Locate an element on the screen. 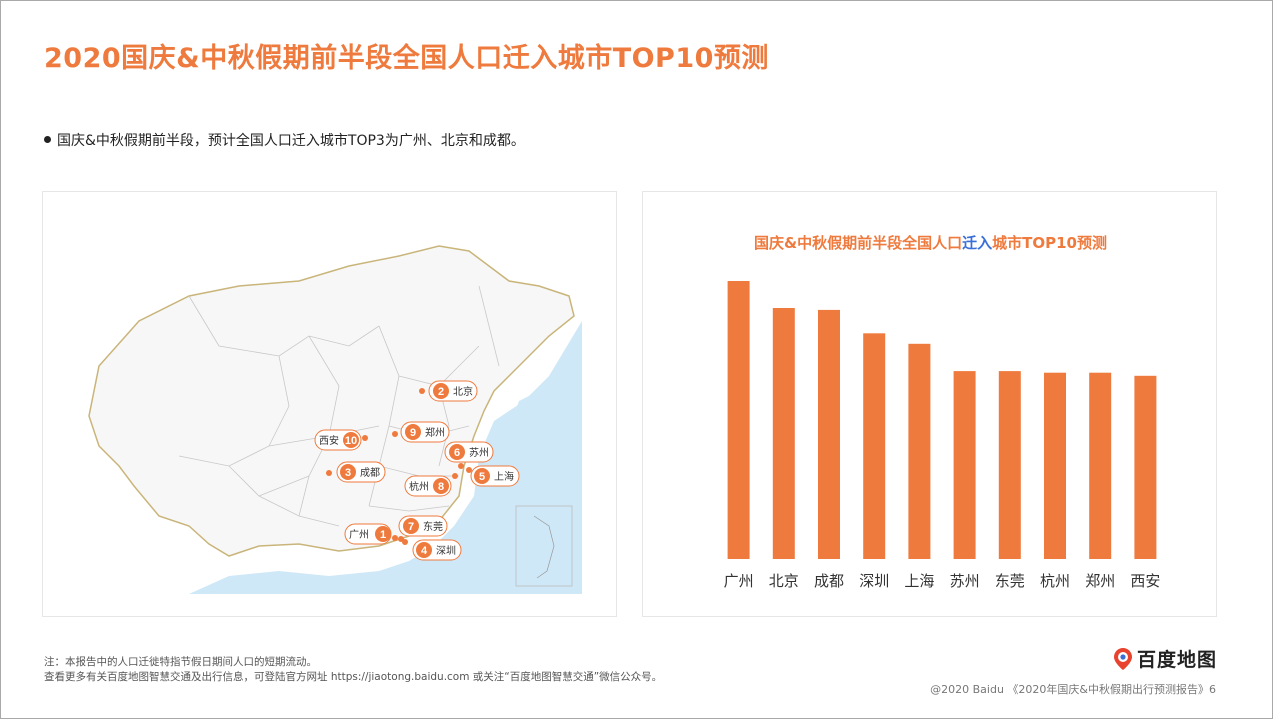  x-tick-label: 郑州 is located at coordinates (1100, 581).